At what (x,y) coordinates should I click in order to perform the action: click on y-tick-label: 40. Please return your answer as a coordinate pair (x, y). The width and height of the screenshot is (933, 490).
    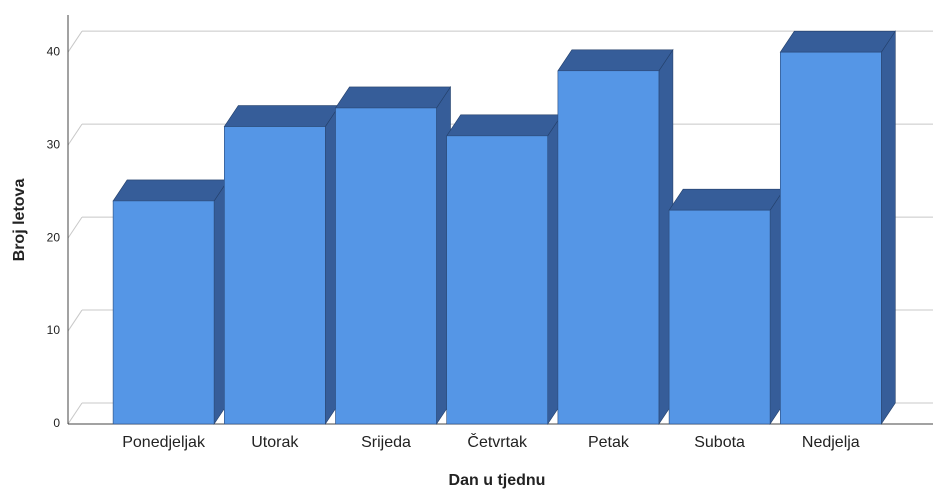
    Looking at the image, I should click on (54, 51).